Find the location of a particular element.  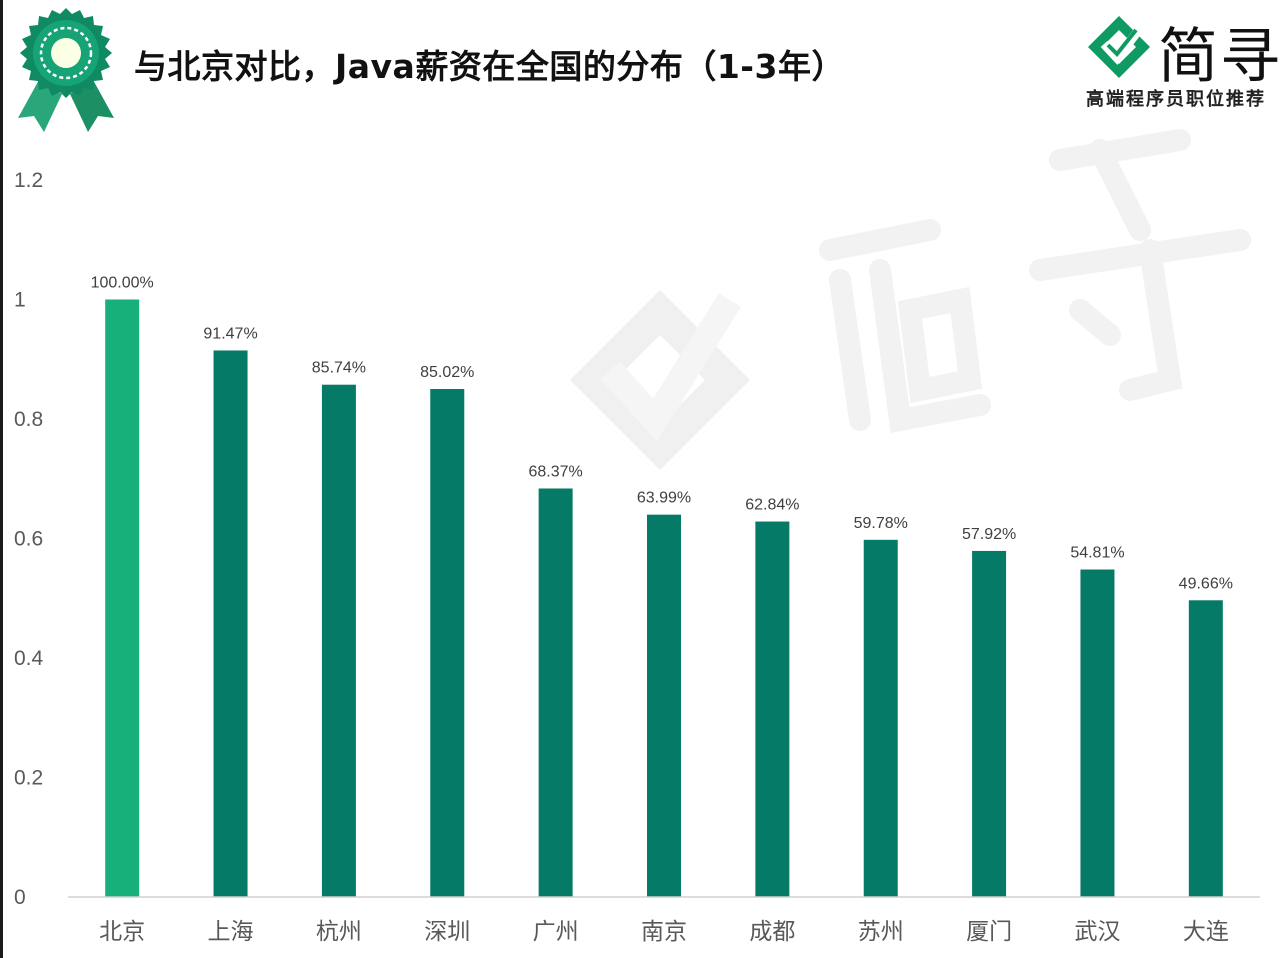

x-tick-label: 广州 is located at coordinates (556, 932).